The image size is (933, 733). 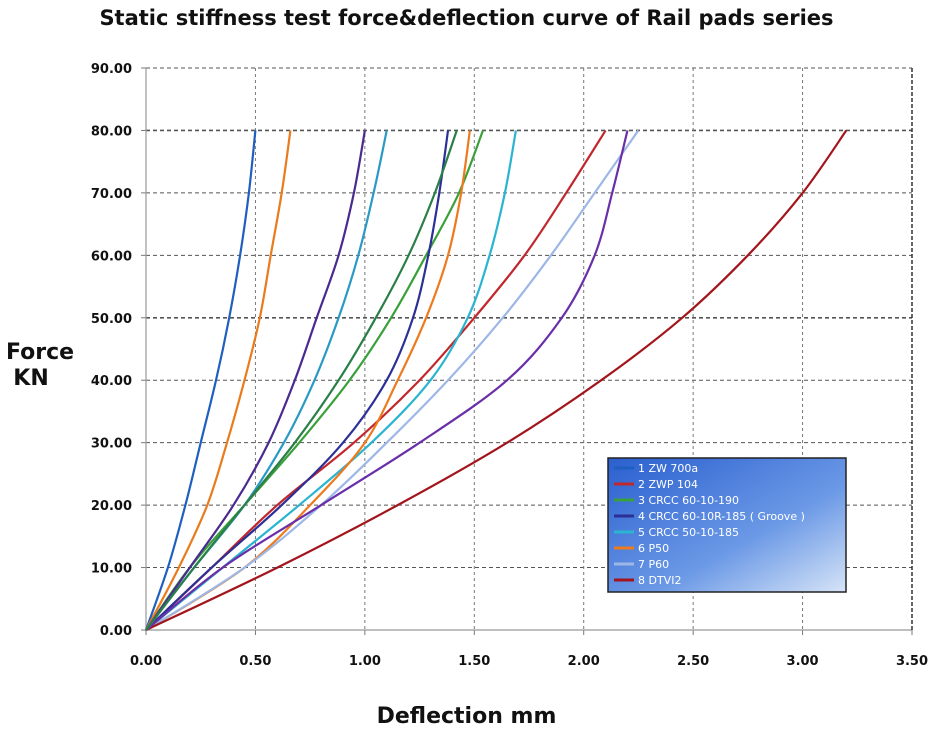 What do you see at coordinates (912, 661) in the screenshot?
I see `x-tick-label: 3.50` at bounding box center [912, 661].